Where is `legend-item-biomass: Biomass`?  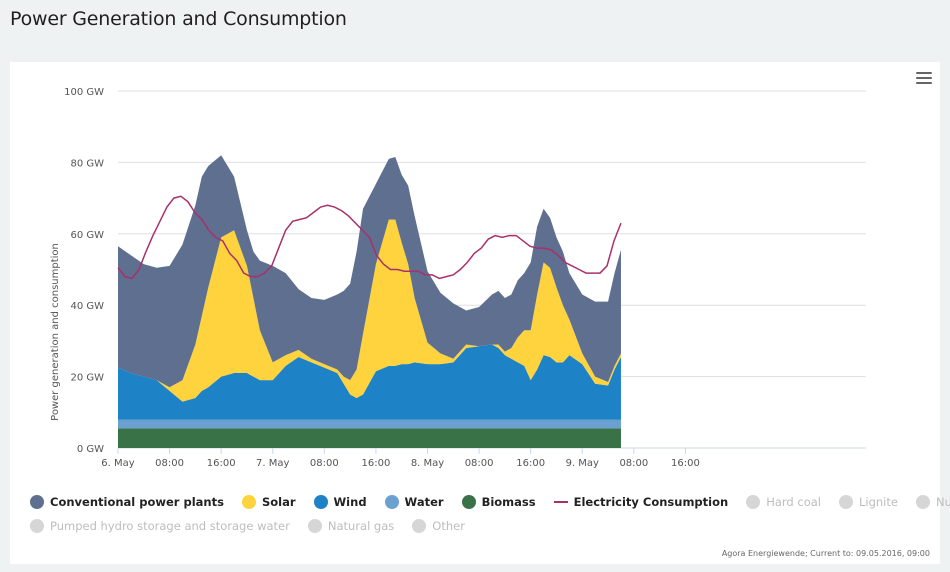 legend-item-biomass: Biomass is located at coordinates (498, 502).